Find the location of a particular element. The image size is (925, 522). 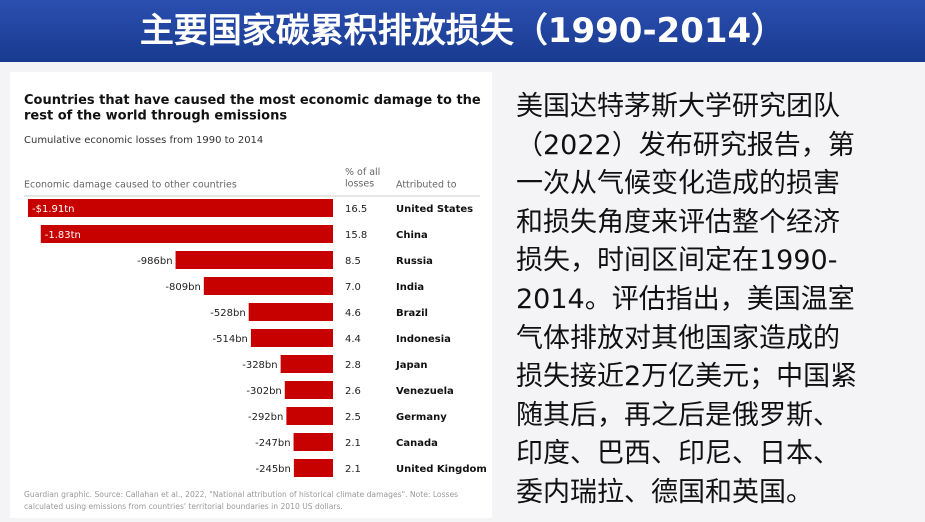

text-line: 2014。评估指出，美国温室 is located at coordinates (685, 299).